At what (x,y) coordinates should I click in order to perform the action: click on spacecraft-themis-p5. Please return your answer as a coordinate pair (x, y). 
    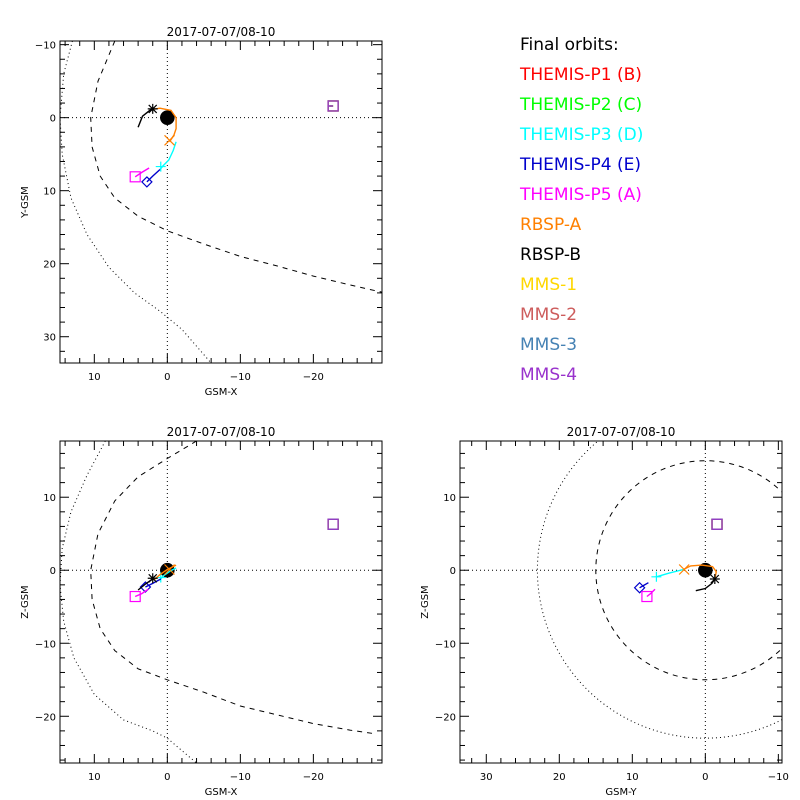
    Looking at the image, I should click on (648, 595).